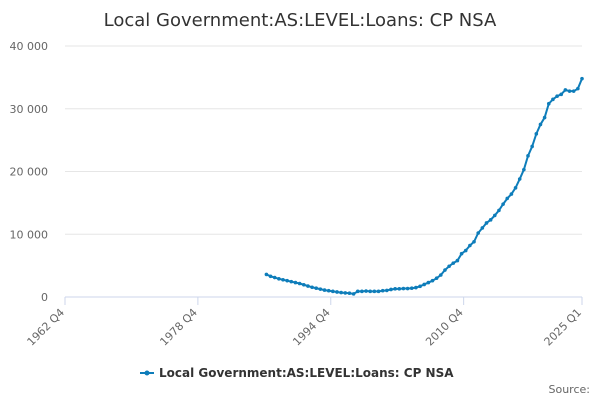  Describe the element at coordinates (46, 327) in the screenshot. I see `x-tick-label: 1962 Q4` at that location.